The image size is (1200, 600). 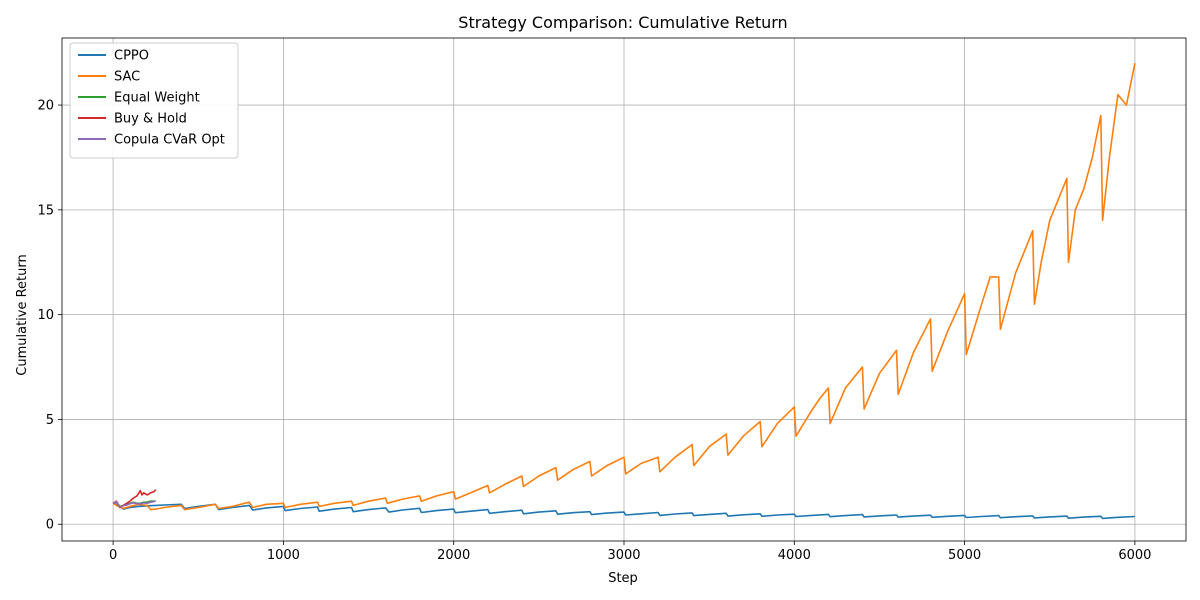 What do you see at coordinates (50, 525) in the screenshot?
I see `y-tick-label: 0` at bounding box center [50, 525].